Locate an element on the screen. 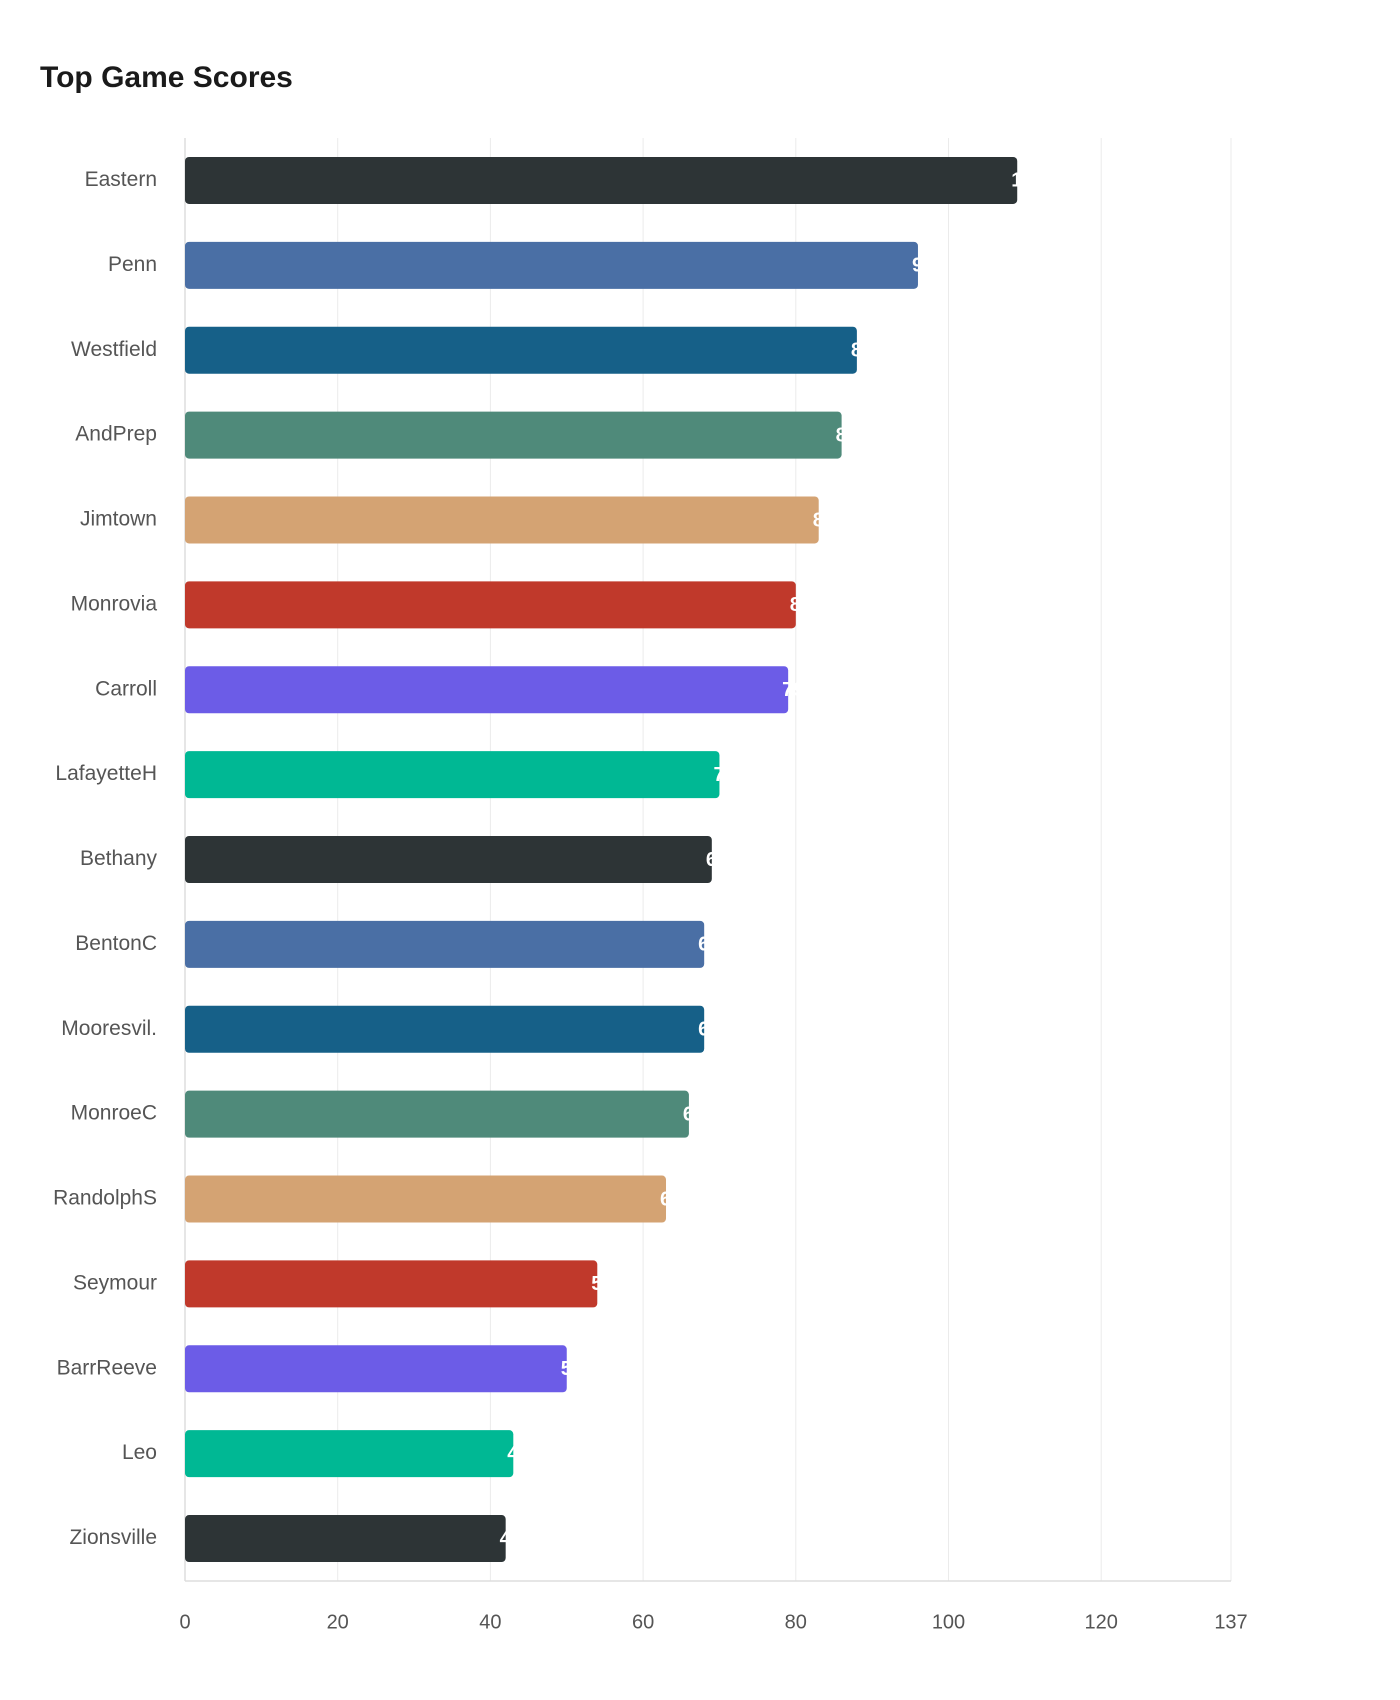 The width and height of the screenshot is (1400, 1700). x-tick-label: 60 is located at coordinates (643, 1622).